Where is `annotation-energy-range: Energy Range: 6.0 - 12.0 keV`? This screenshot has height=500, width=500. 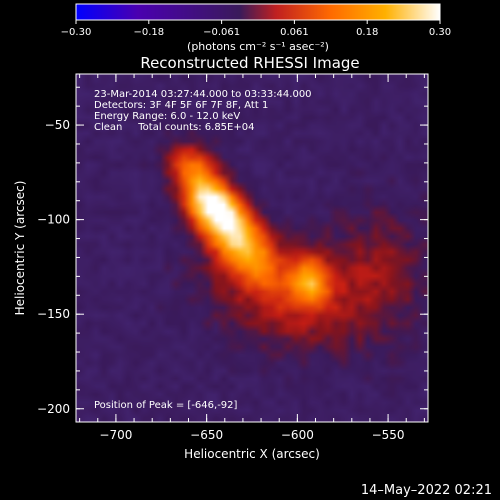 annotation-energy-range: Energy Range: 6.0 - 12.0 keV is located at coordinates (167, 116).